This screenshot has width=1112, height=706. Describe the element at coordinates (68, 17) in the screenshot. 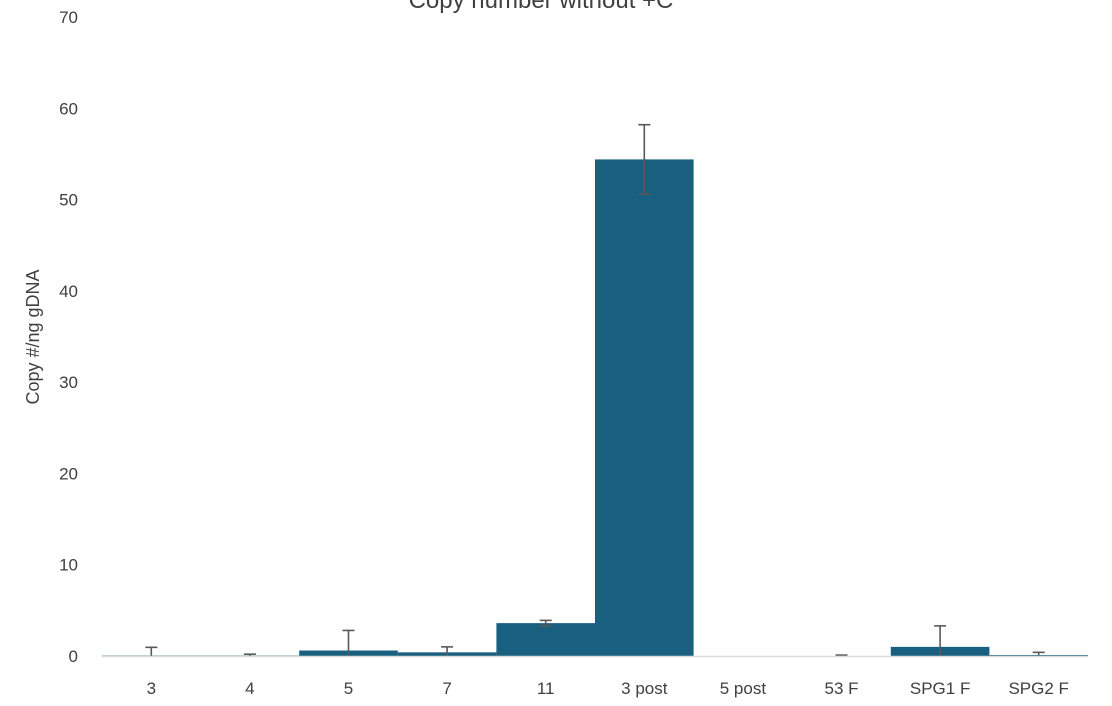

I see `y-tick-label: 70` at that location.